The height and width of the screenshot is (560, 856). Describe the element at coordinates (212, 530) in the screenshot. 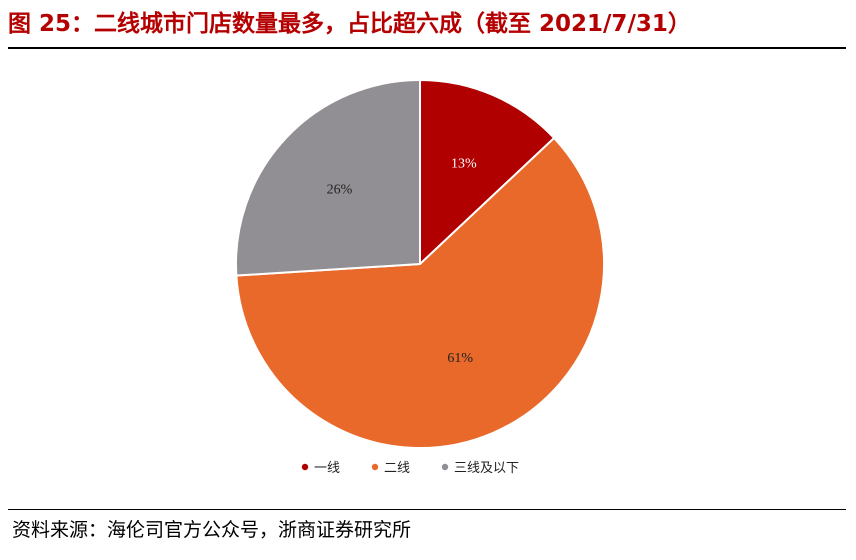

I see `source-note: 资料来源：海伦司官方公众号，浙商证券研究所` at that location.